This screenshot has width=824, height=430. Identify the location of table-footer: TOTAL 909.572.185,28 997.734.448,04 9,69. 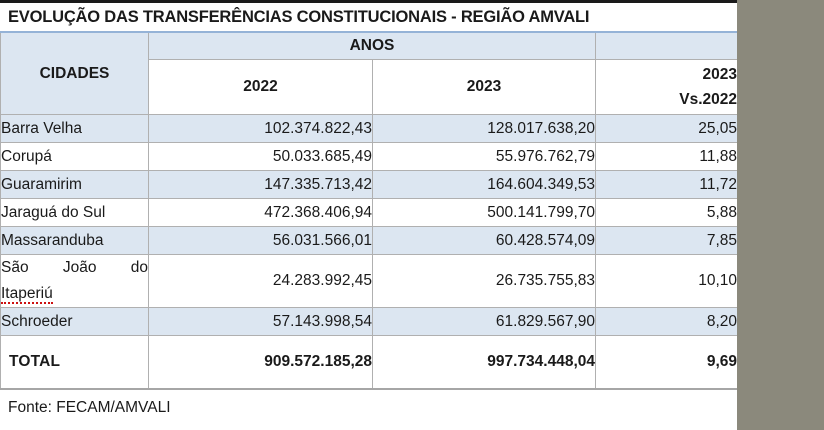
(369, 362).